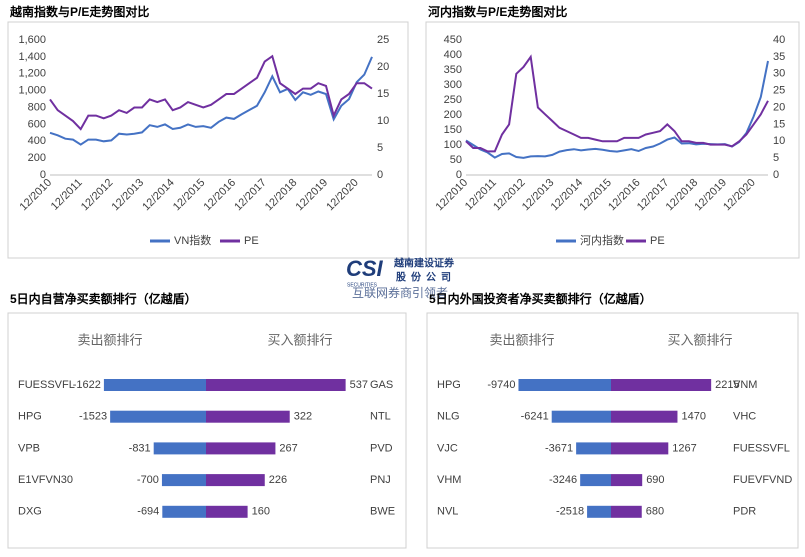 Image resolution: width=805 pixels, height=557 pixels. I want to click on chart-title: 河内指数与P/E走势图对比, so click(497, 11).